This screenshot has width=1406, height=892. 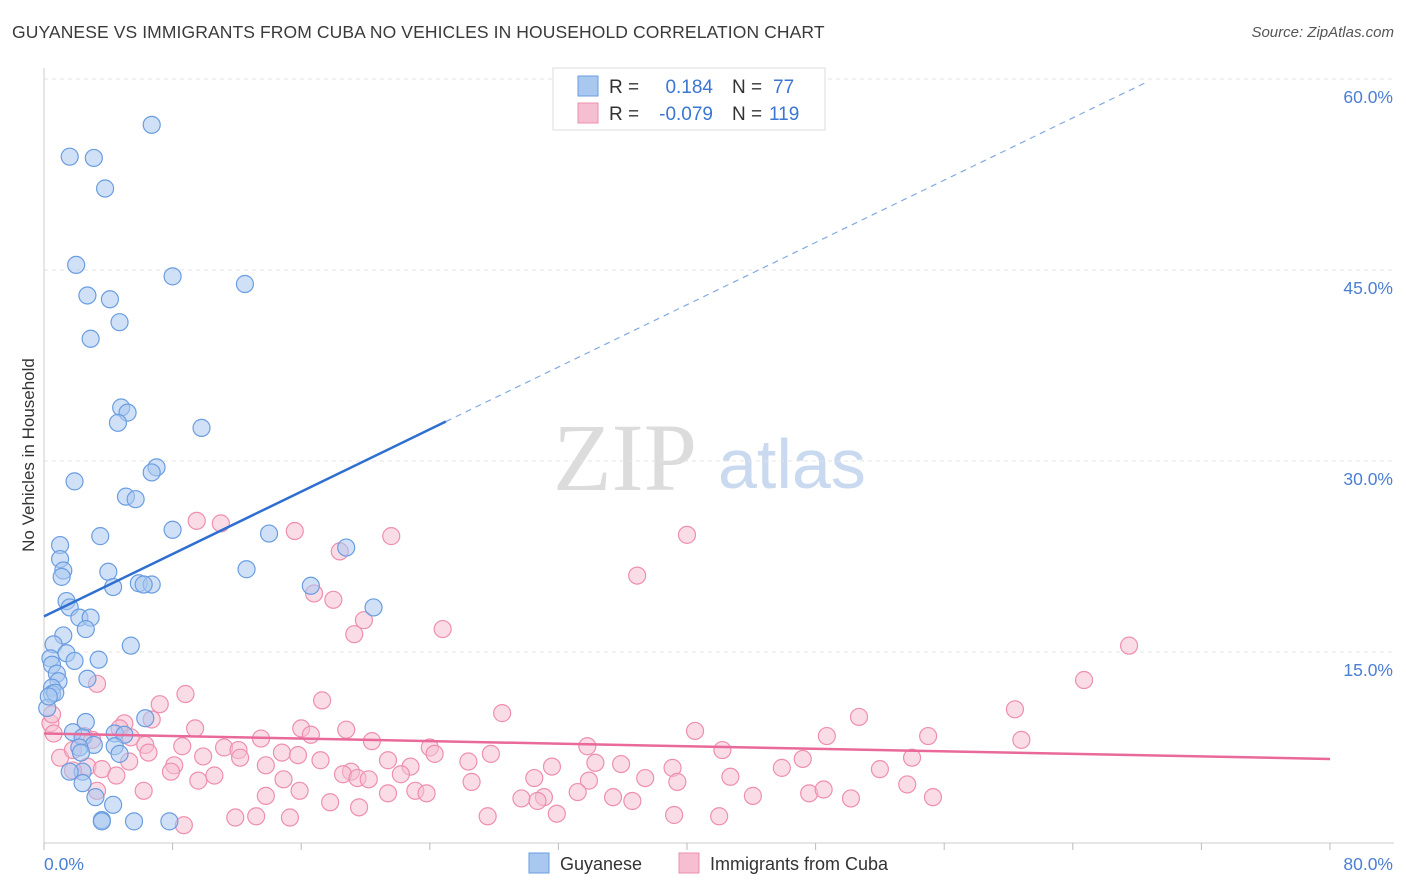 I want to click on legend-r-value-1: 0.184, so click(x=689, y=87).